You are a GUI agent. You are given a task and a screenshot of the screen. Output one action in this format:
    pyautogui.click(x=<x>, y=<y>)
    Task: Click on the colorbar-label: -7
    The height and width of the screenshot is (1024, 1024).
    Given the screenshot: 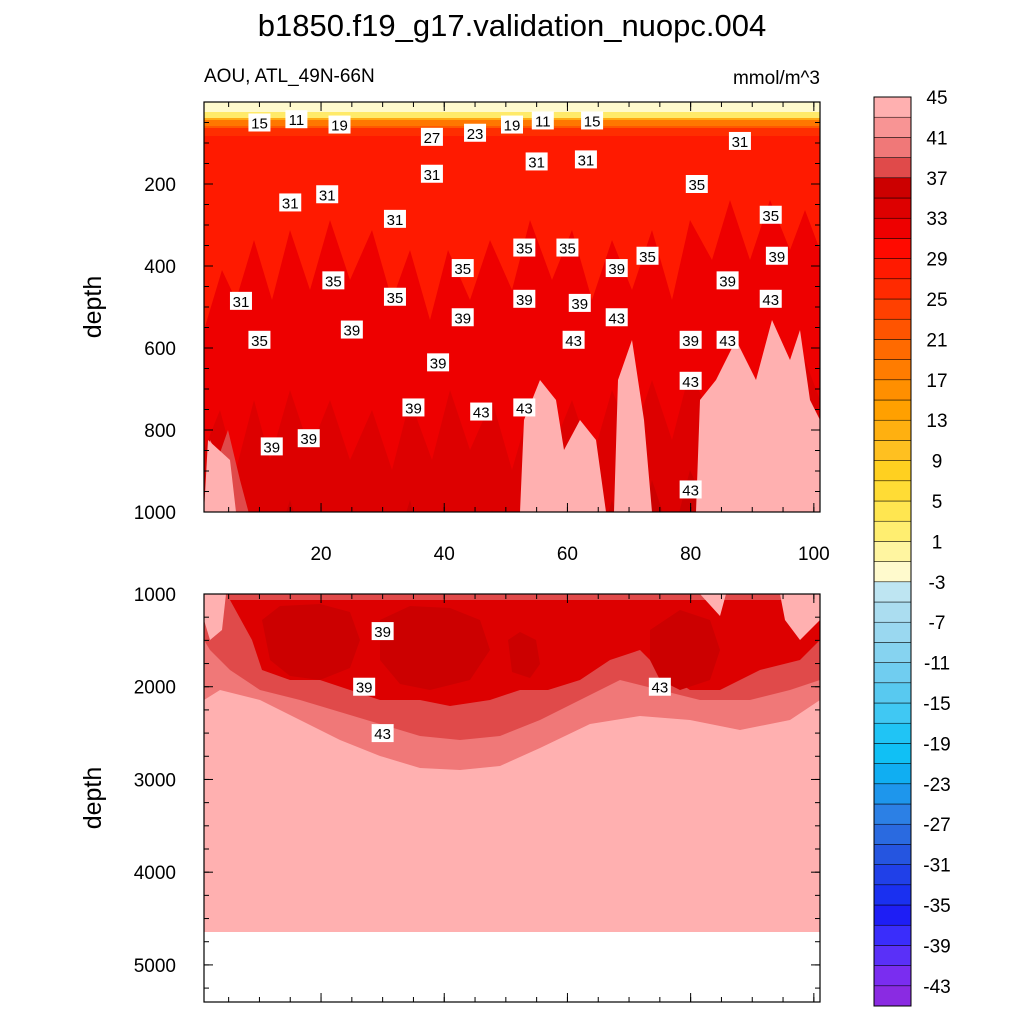 What is the action you would take?
    pyautogui.click(x=937, y=623)
    